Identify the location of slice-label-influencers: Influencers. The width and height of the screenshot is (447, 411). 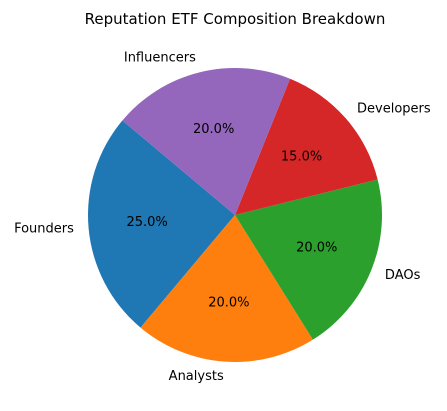
(160, 58).